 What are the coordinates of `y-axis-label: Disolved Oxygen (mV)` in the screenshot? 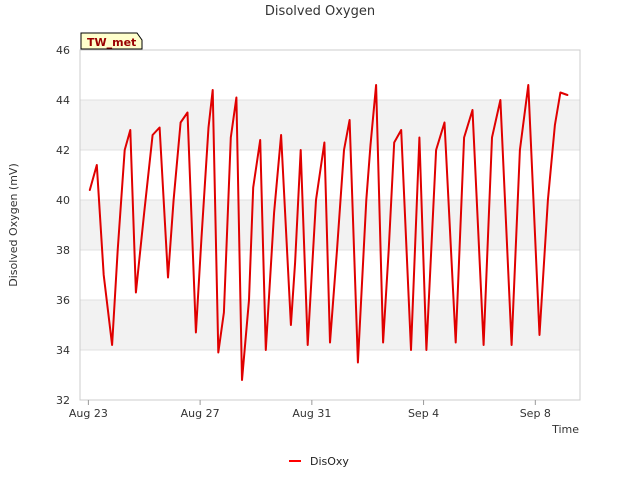 It's located at (13, 225).